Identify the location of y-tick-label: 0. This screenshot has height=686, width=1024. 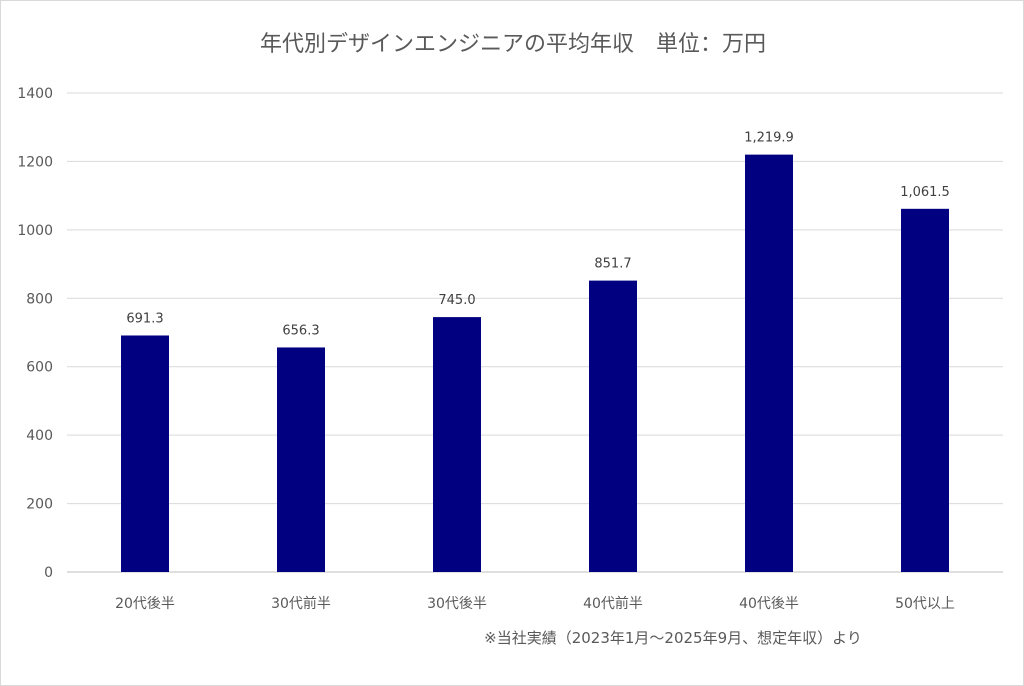
(48, 573).